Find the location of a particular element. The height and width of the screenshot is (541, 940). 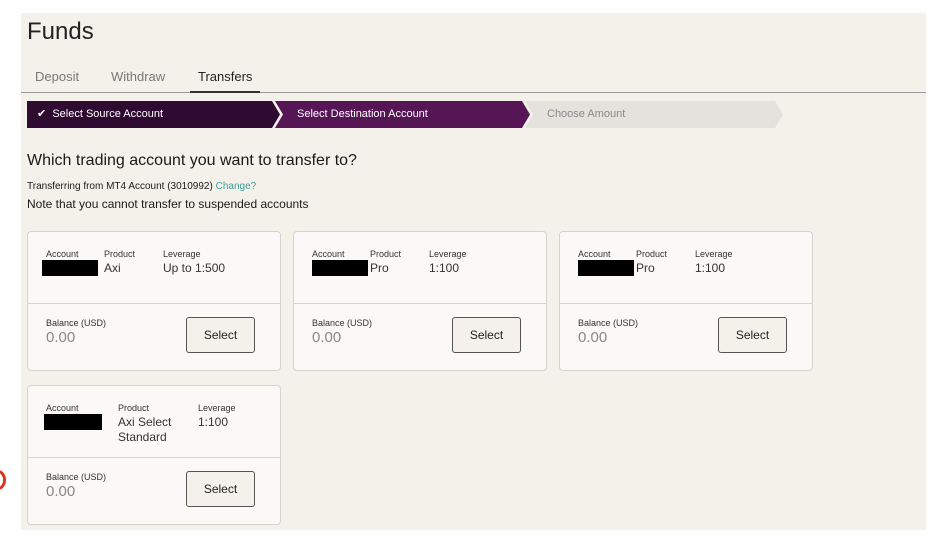

leverage-value: Up to 1:500 is located at coordinates (194, 268).